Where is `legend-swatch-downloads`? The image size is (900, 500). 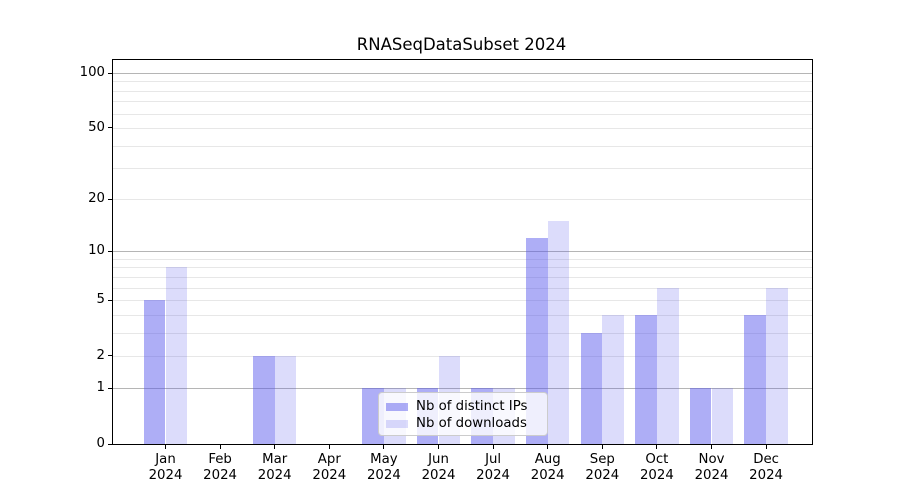 legend-swatch-downloads is located at coordinates (397, 423).